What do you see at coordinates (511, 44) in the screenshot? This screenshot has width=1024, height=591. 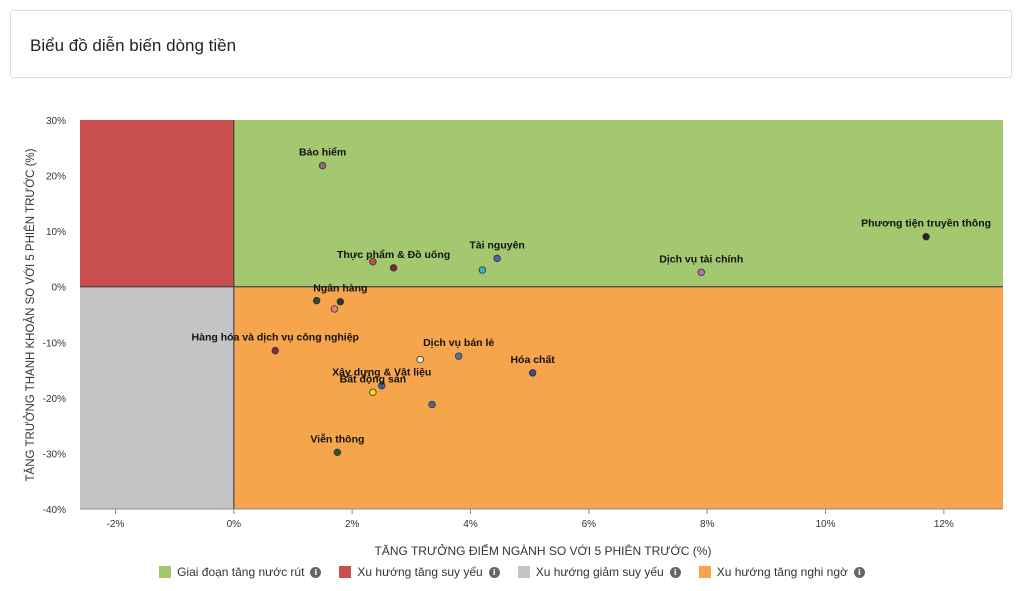 I see `chart-title-panel: Biểu đồ diễn biến dòng tiền` at bounding box center [511, 44].